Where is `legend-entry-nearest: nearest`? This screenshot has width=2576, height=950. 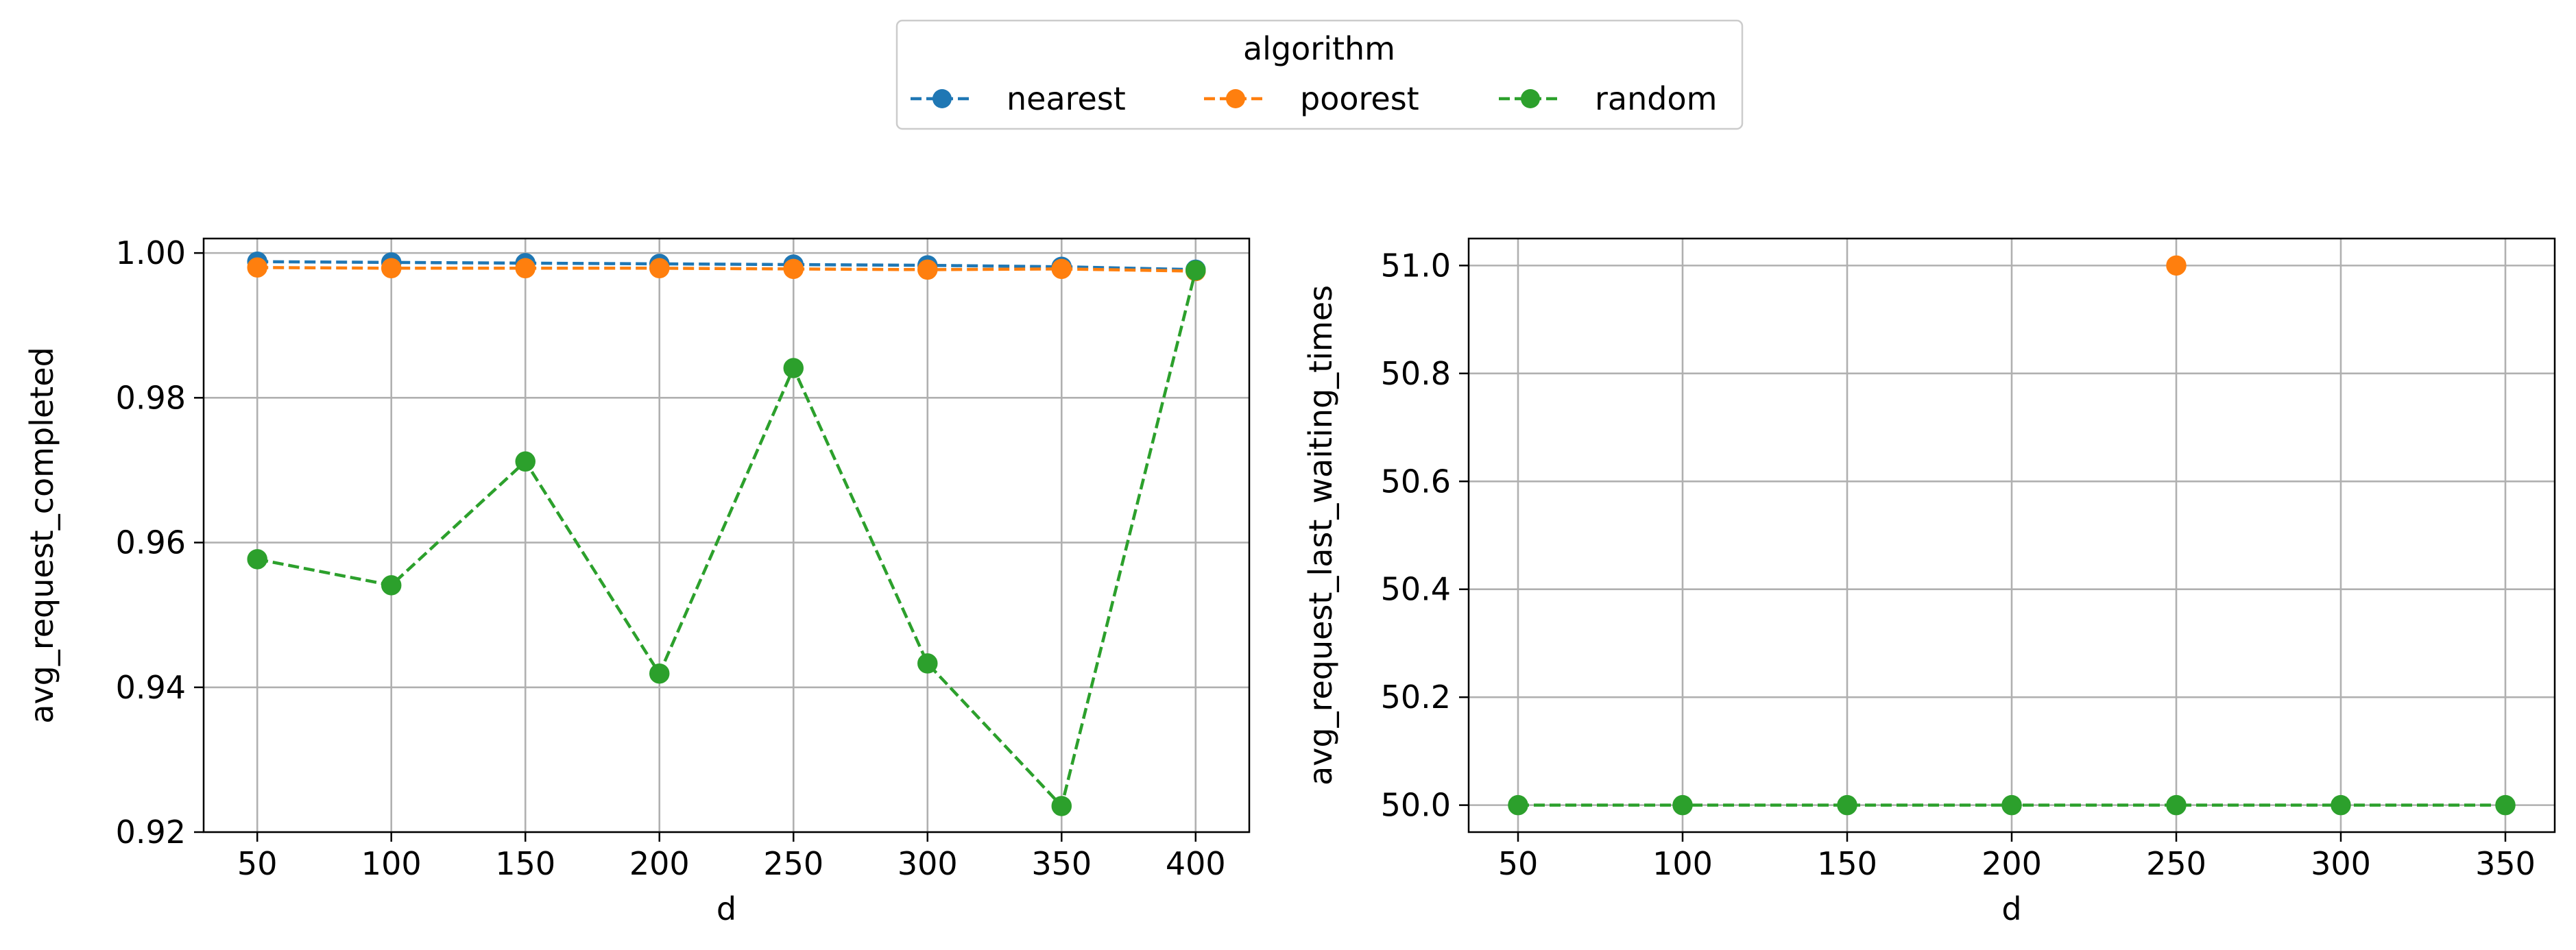
legend-entry-nearest: nearest is located at coordinates (1019, 98).